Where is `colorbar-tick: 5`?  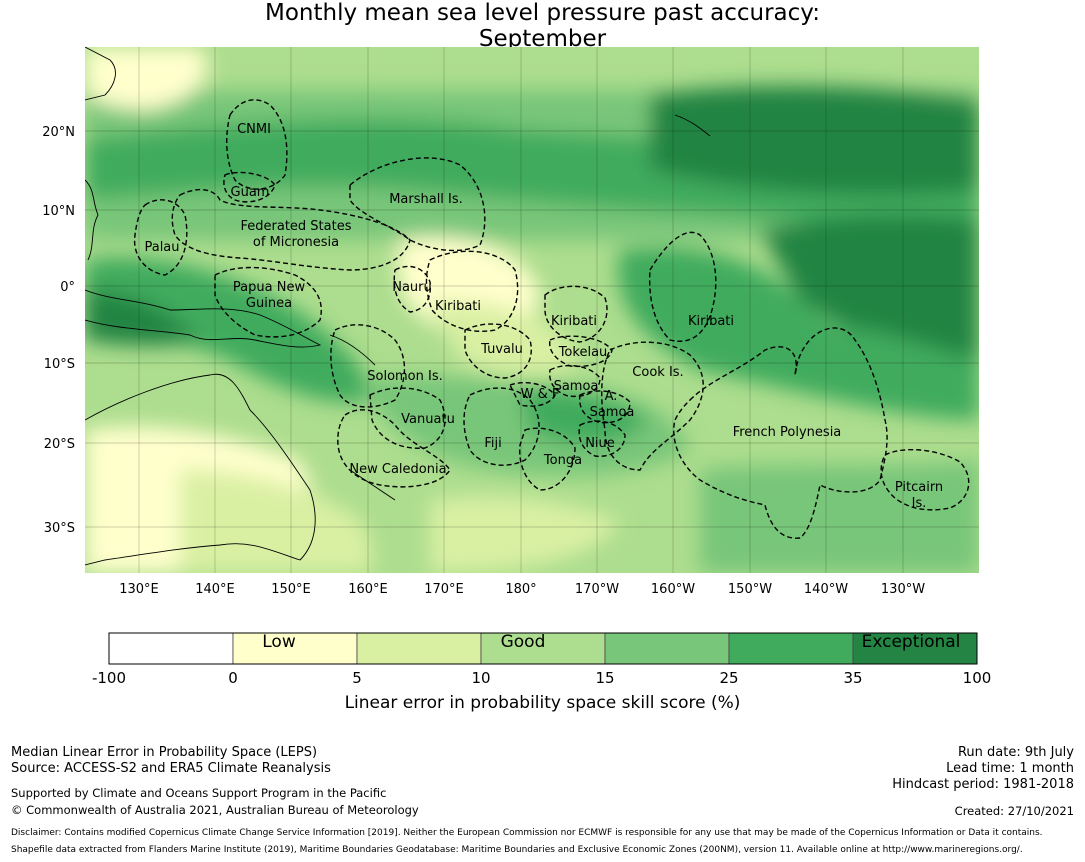
colorbar-tick: 5 is located at coordinates (357, 678).